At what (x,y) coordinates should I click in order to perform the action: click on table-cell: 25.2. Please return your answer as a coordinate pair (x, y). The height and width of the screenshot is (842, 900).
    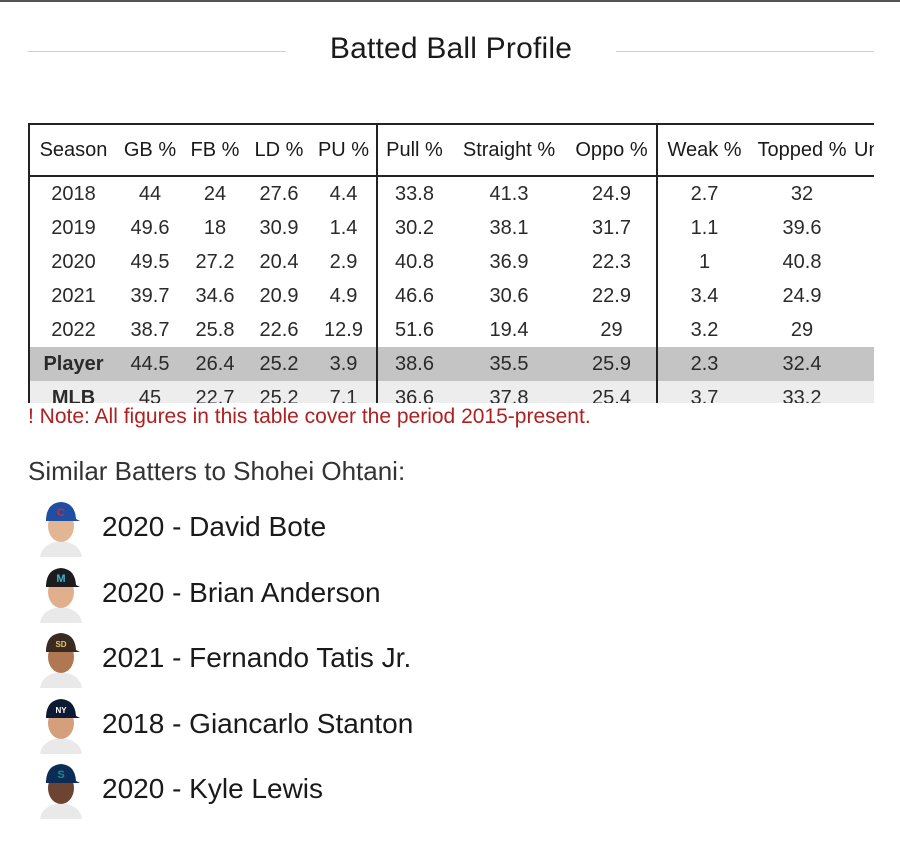
    Looking at the image, I should click on (279, 364).